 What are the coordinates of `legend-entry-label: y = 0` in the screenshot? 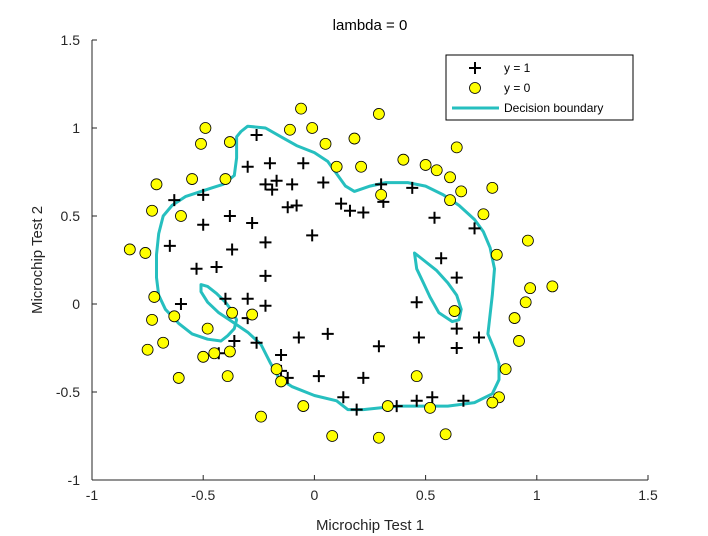 It's located at (517, 88).